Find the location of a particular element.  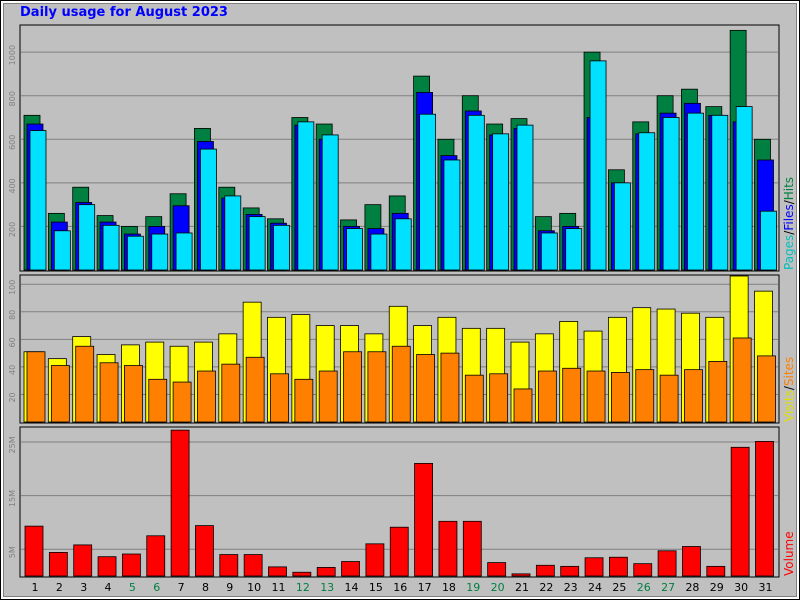

y-tick-labels: 200 400 600 800 1000 20 40 60 80 100 5M 15M 25M is located at coordinates (12, 301).